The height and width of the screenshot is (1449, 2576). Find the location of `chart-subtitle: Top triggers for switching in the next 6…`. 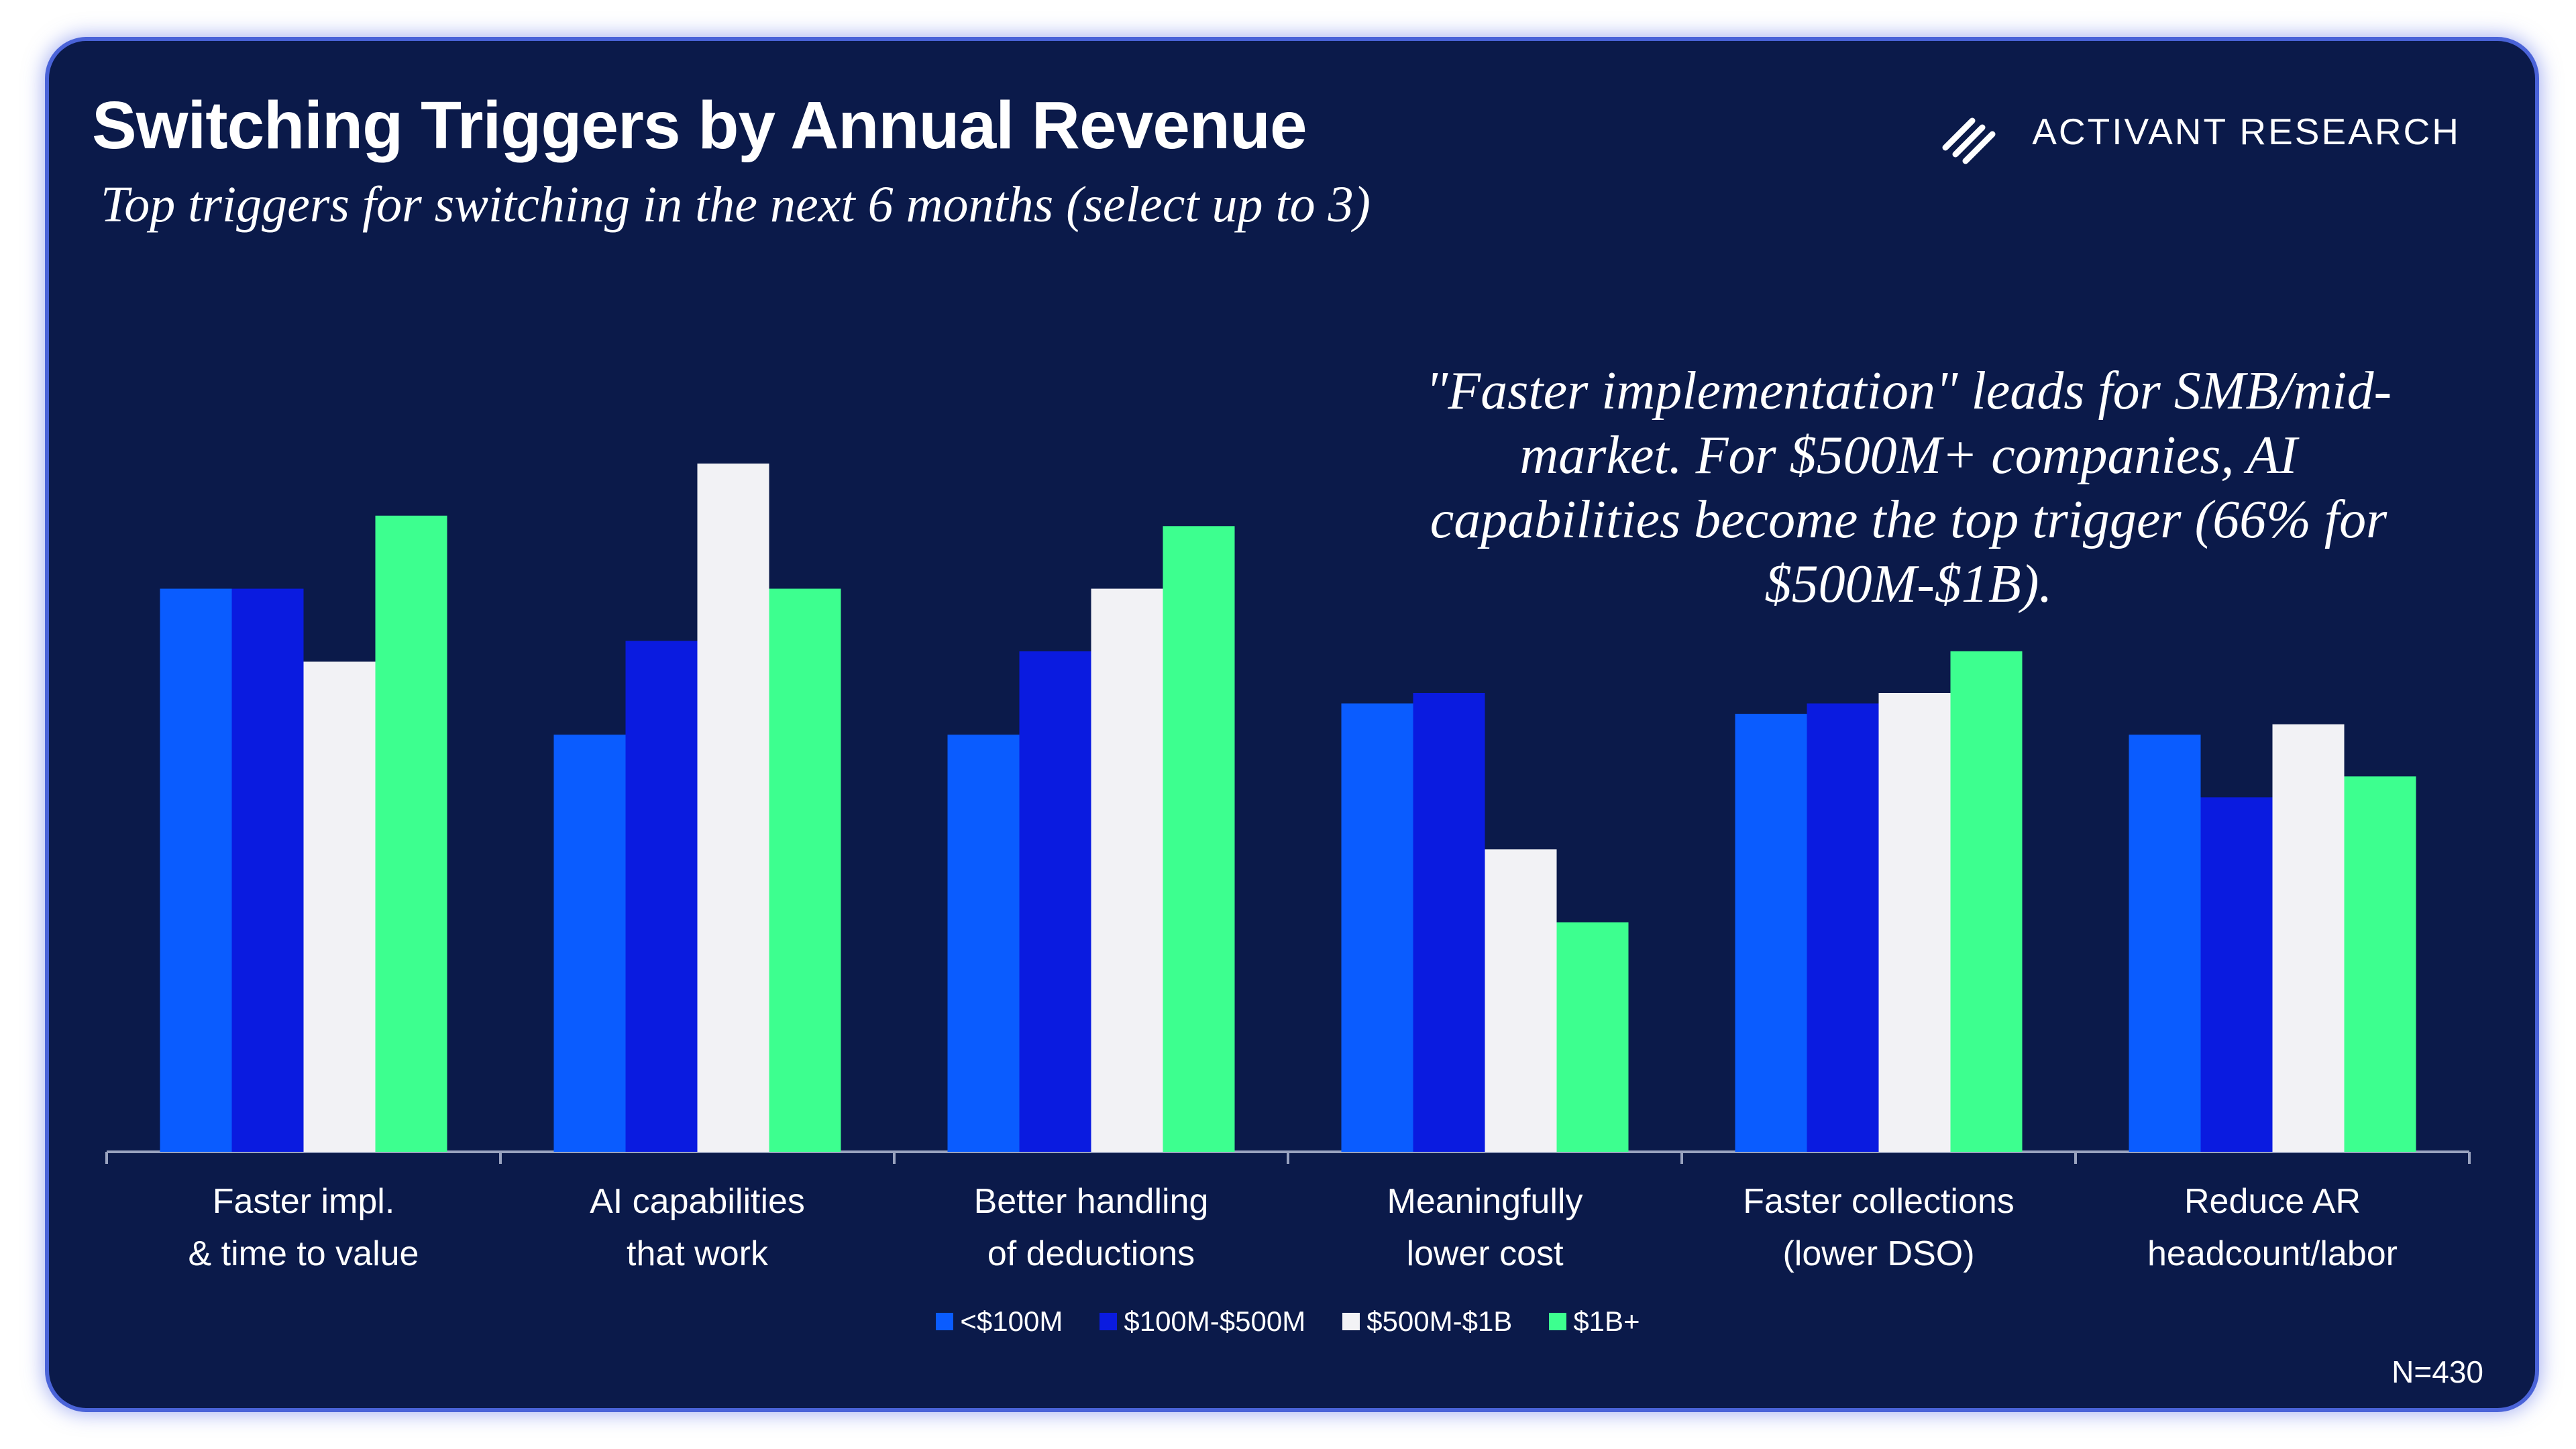

chart-subtitle: Top triggers for switching in the next 6… is located at coordinates (736, 204).